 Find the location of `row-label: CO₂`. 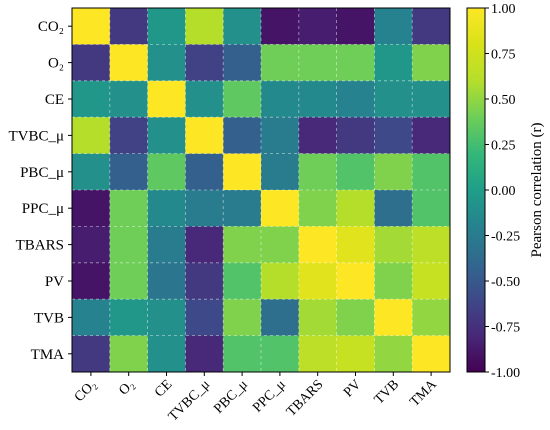

row-label: CO₂ is located at coordinates (51, 27).